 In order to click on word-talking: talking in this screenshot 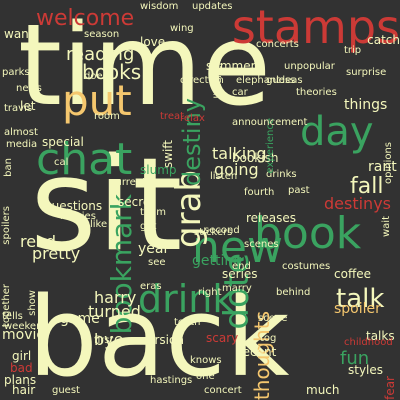, I will do `click(239, 153)`.